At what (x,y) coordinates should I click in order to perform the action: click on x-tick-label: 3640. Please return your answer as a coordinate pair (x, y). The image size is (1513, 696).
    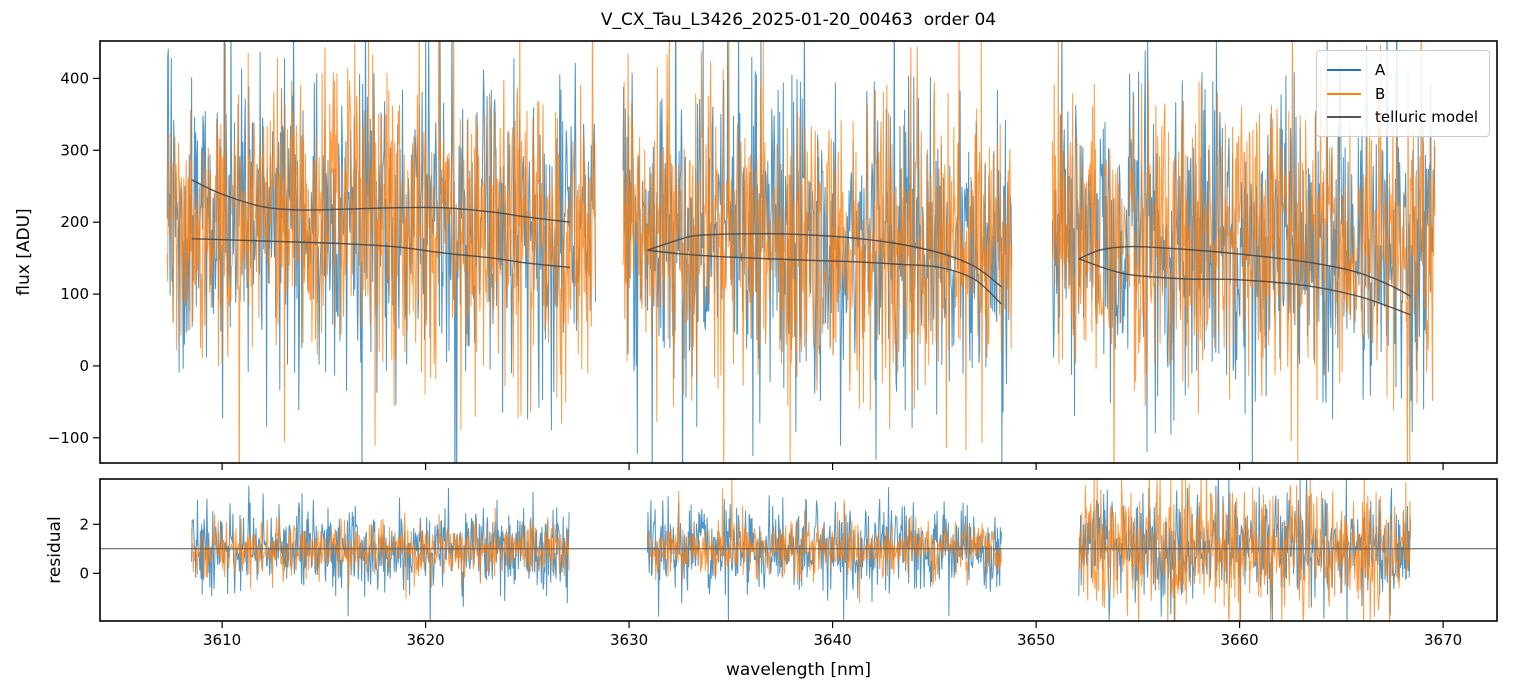
    Looking at the image, I should click on (833, 640).